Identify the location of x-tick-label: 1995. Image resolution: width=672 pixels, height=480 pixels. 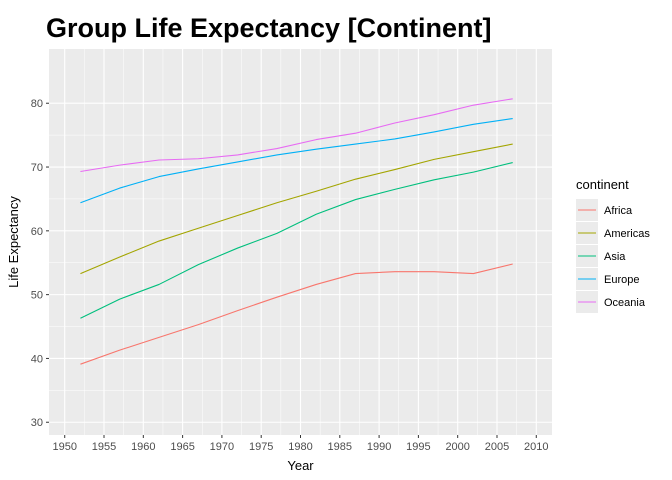
(418, 447).